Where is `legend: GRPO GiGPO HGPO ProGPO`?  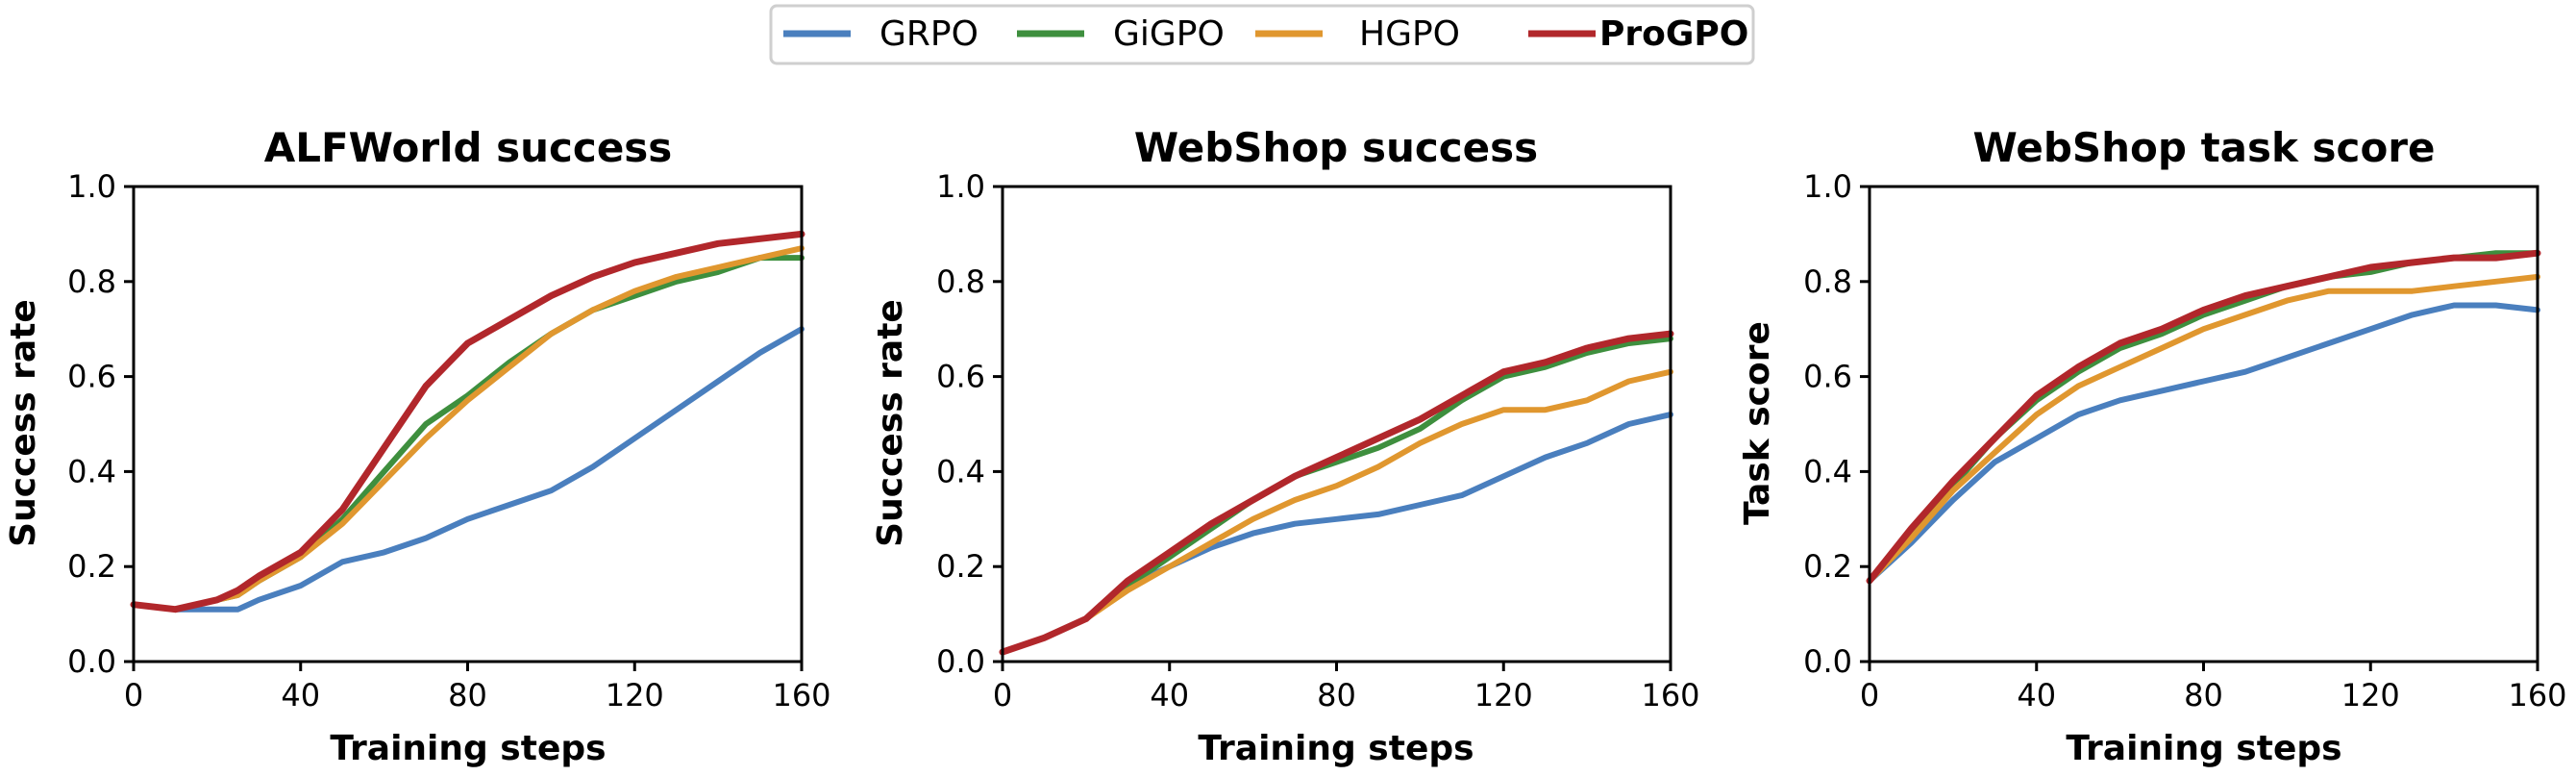 legend: GRPO GiGPO HGPO ProGPO is located at coordinates (1262, 34).